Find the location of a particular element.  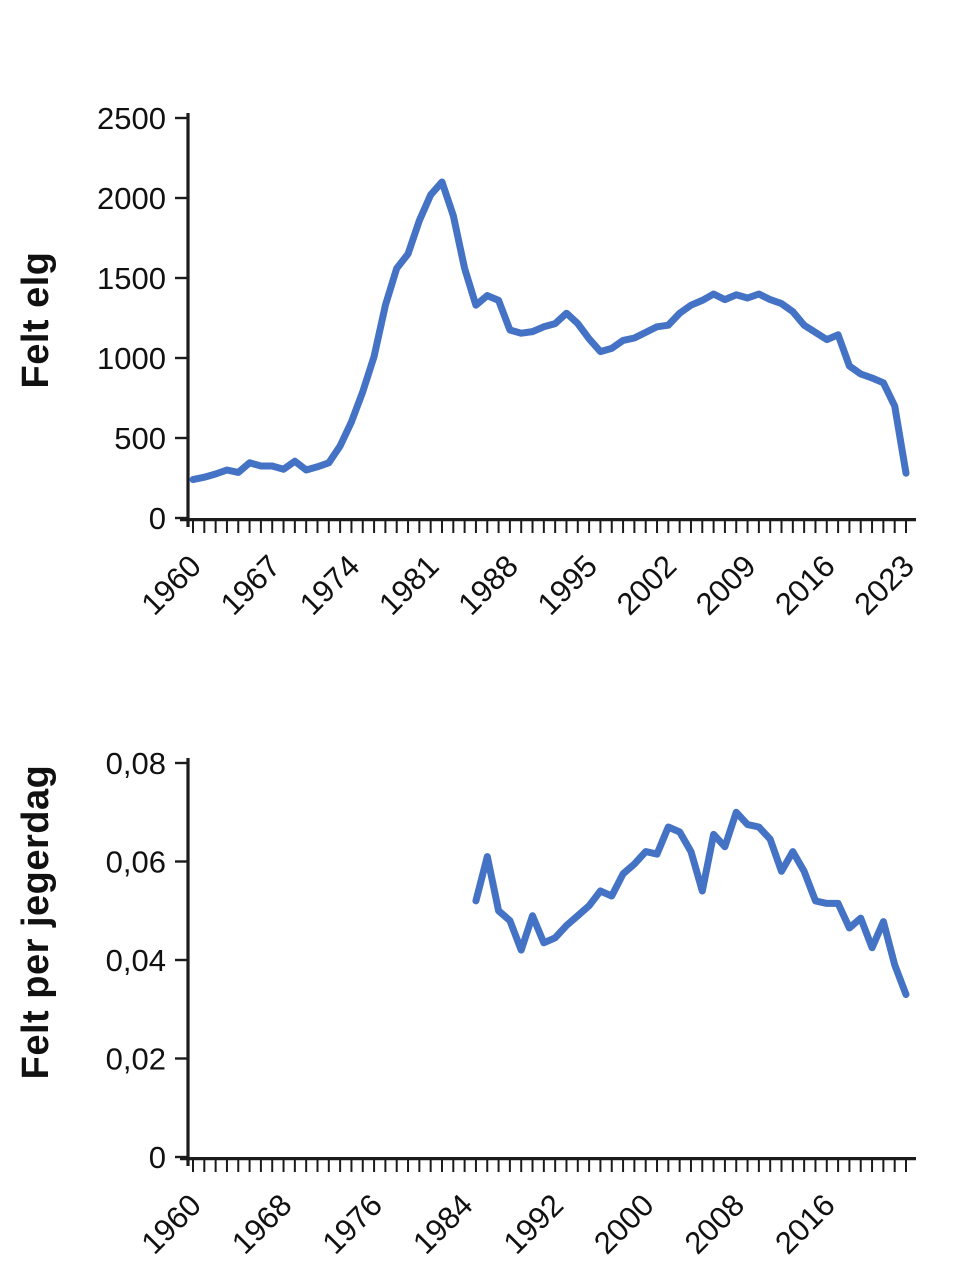

felt-elg-x-year-label: 1988 is located at coordinates (488, 585).